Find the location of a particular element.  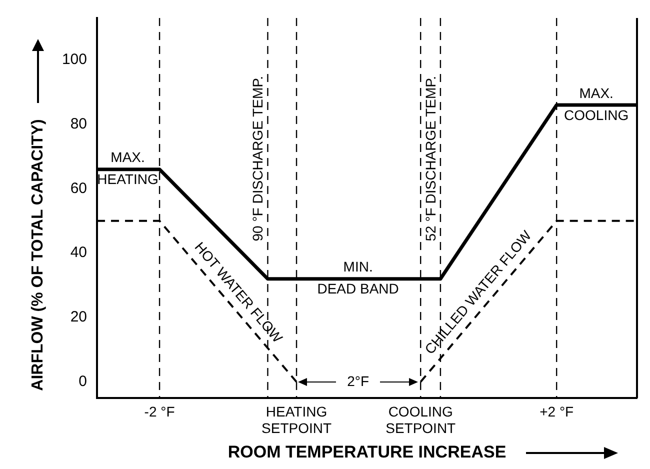

x-tick-label: -2 °F is located at coordinates (159, 411).